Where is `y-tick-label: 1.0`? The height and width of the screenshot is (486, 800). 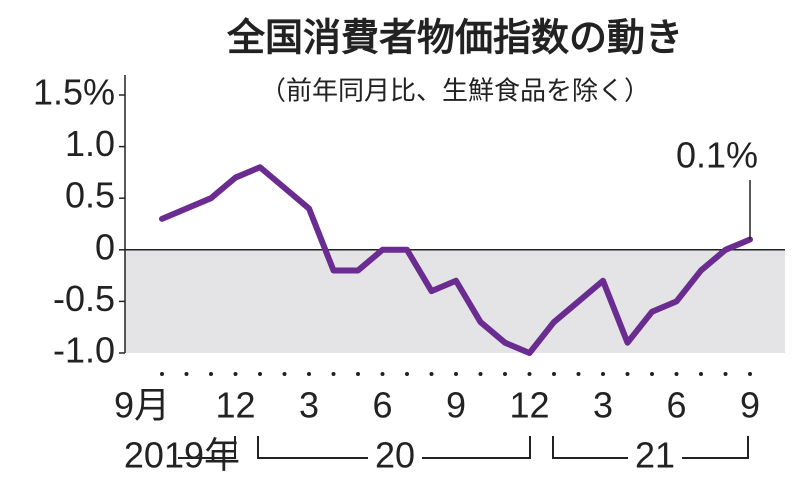 y-tick-label: 1.0 is located at coordinates (90, 143).